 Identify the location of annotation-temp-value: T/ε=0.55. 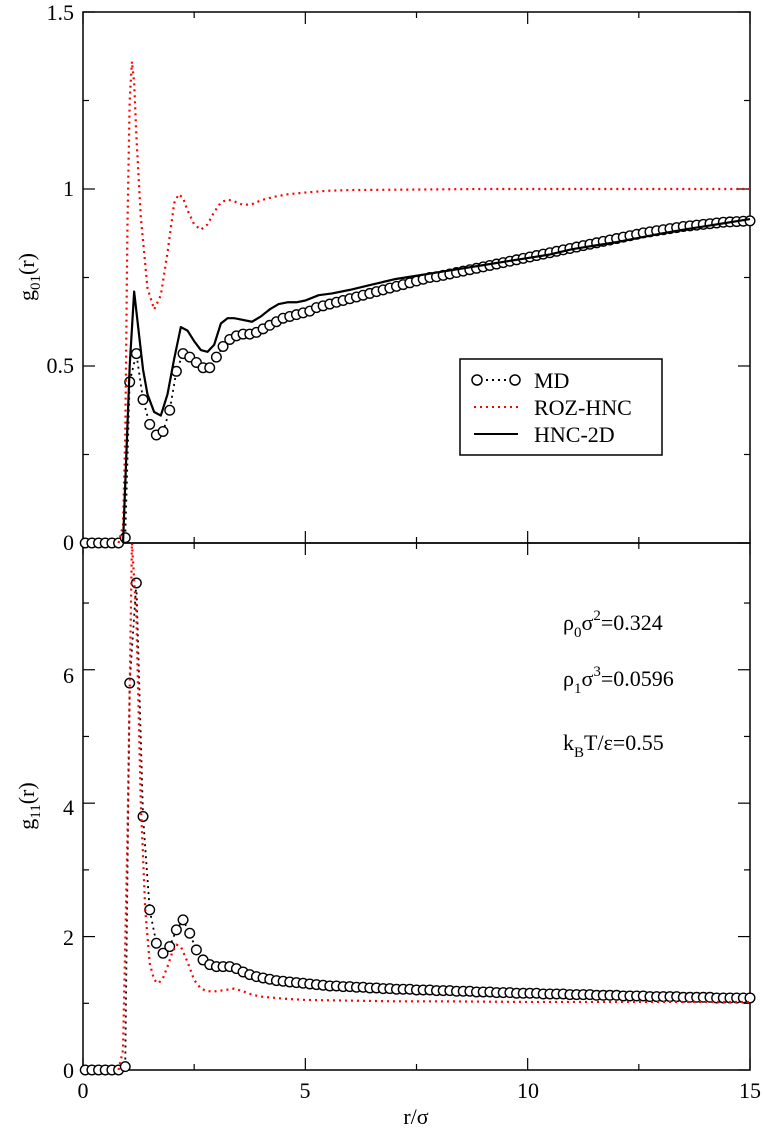
(624, 742).